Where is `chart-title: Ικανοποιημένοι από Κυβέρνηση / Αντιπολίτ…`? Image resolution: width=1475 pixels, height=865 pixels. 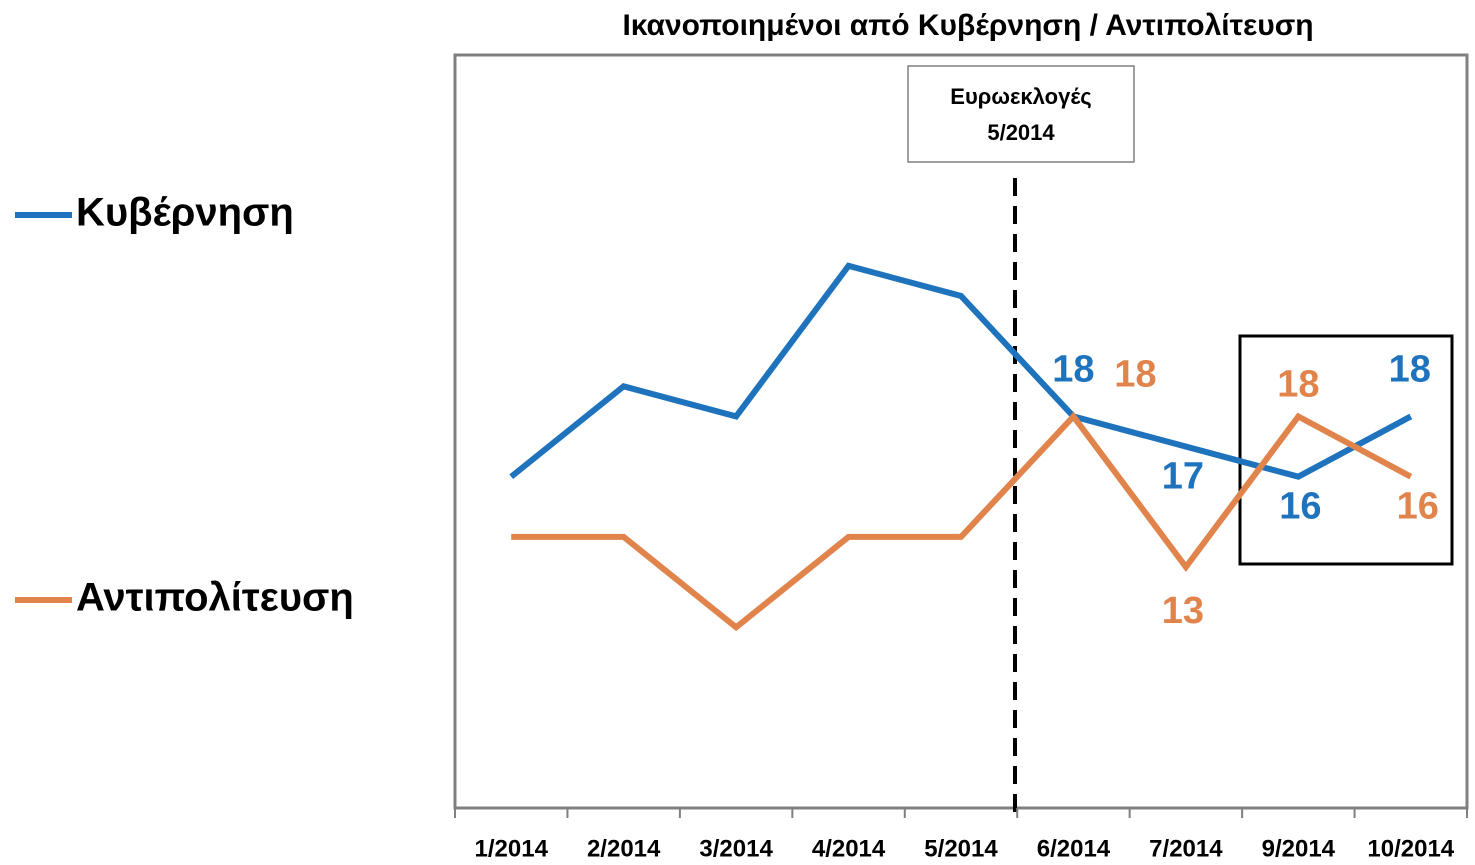
chart-title: Ικανοποιημένοι από Κυβέρνηση / Αντιπολίτ… is located at coordinates (967, 25).